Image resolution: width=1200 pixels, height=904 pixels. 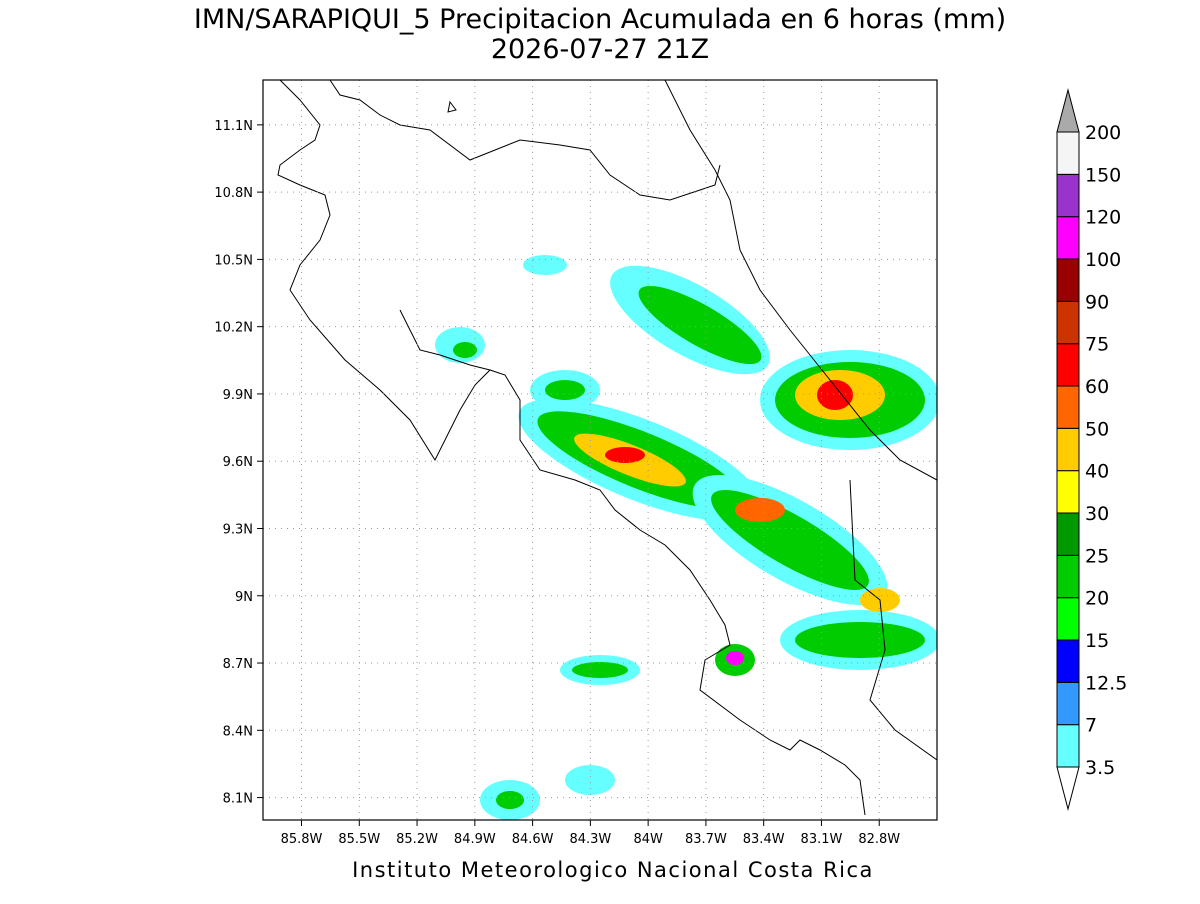 What do you see at coordinates (1097, 472) in the screenshot?
I see `colorbar-label: 40` at bounding box center [1097, 472].